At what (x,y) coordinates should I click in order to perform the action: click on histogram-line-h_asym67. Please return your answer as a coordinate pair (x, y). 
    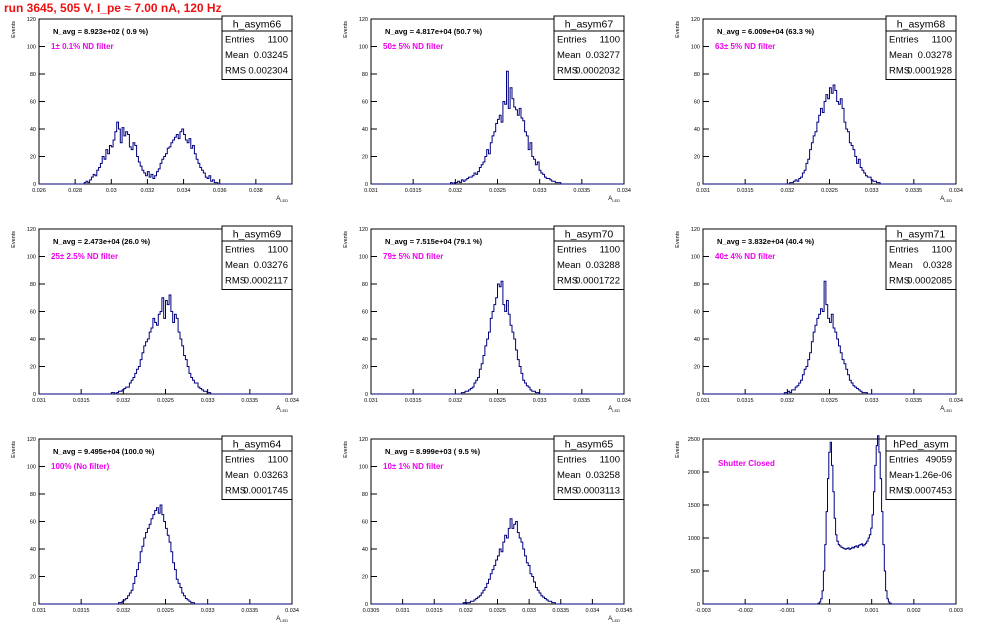
    Looking at the image, I should click on (497, 127).